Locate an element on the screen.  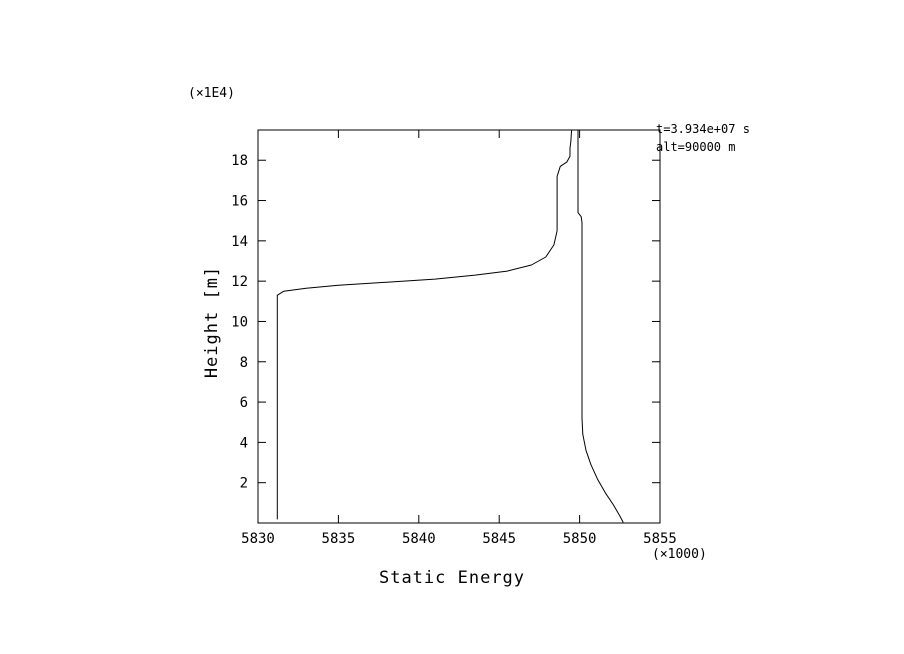
annotation-altitude: alt=90000 m is located at coordinates (696, 147).